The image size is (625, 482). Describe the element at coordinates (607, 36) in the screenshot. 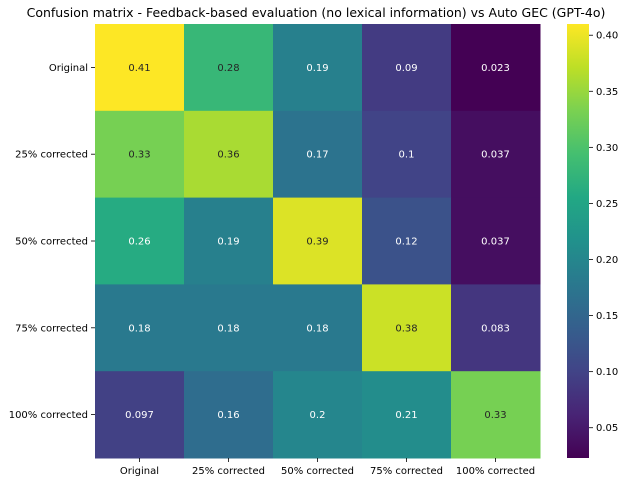

I see `colorbar-tick-label: 0.40` at that location.